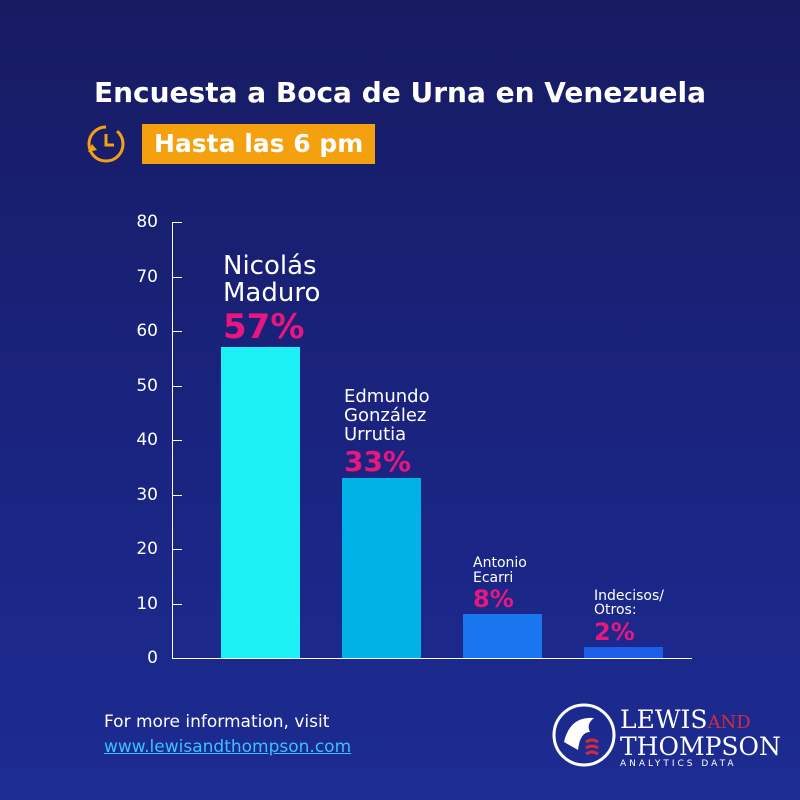 This screenshot has height=800, width=800. What do you see at coordinates (387, 415) in the screenshot?
I see `category-label: Edmundo González Urrutia` at bounding box center [387, 415].